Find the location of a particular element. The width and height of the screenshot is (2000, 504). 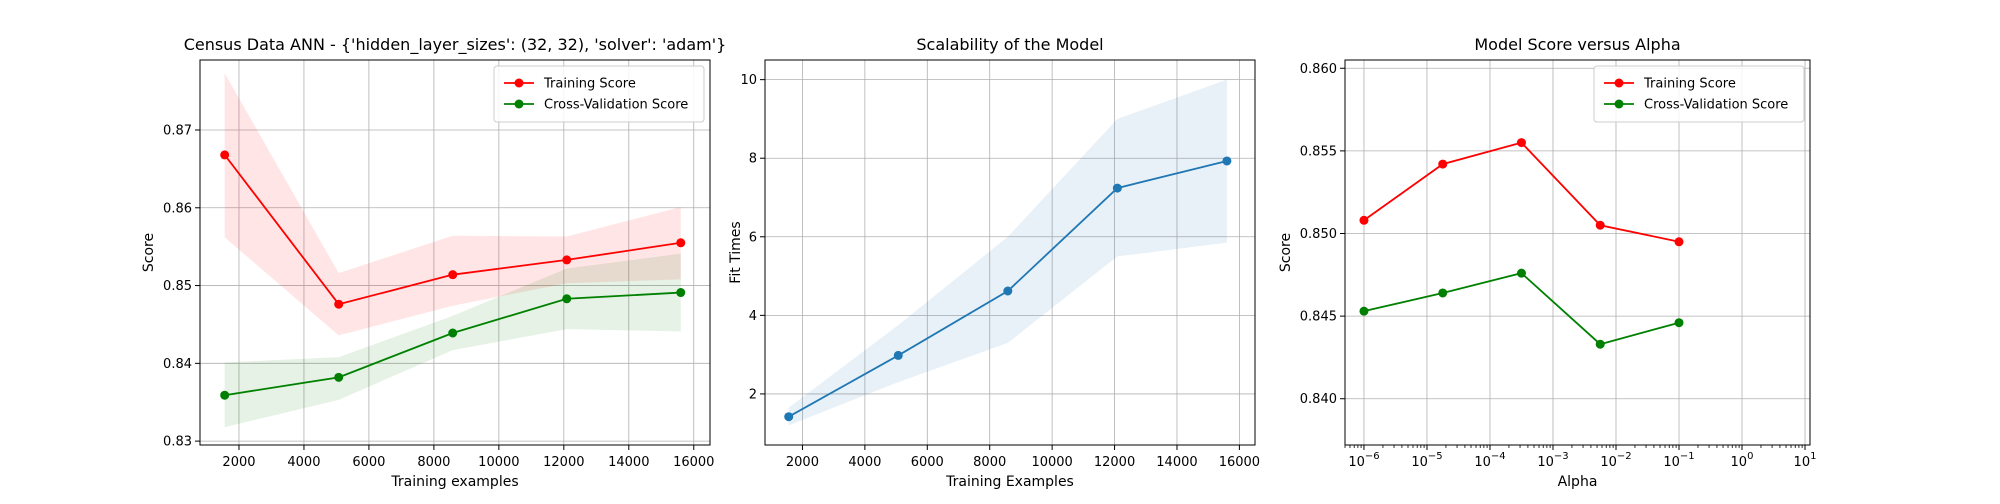

x-tick-exponent: −4 is located at coordinates (1498, 456).